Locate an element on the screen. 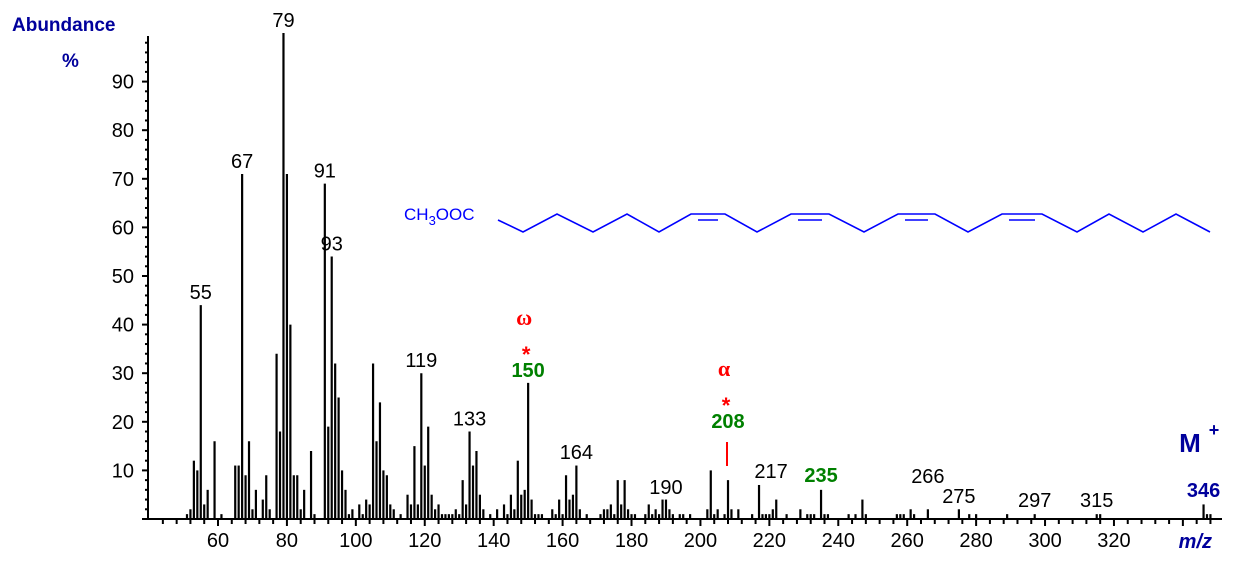 The height and width of the screenshot is (562, 1245). peak-label: 55 is located at coordinates (201, 293).